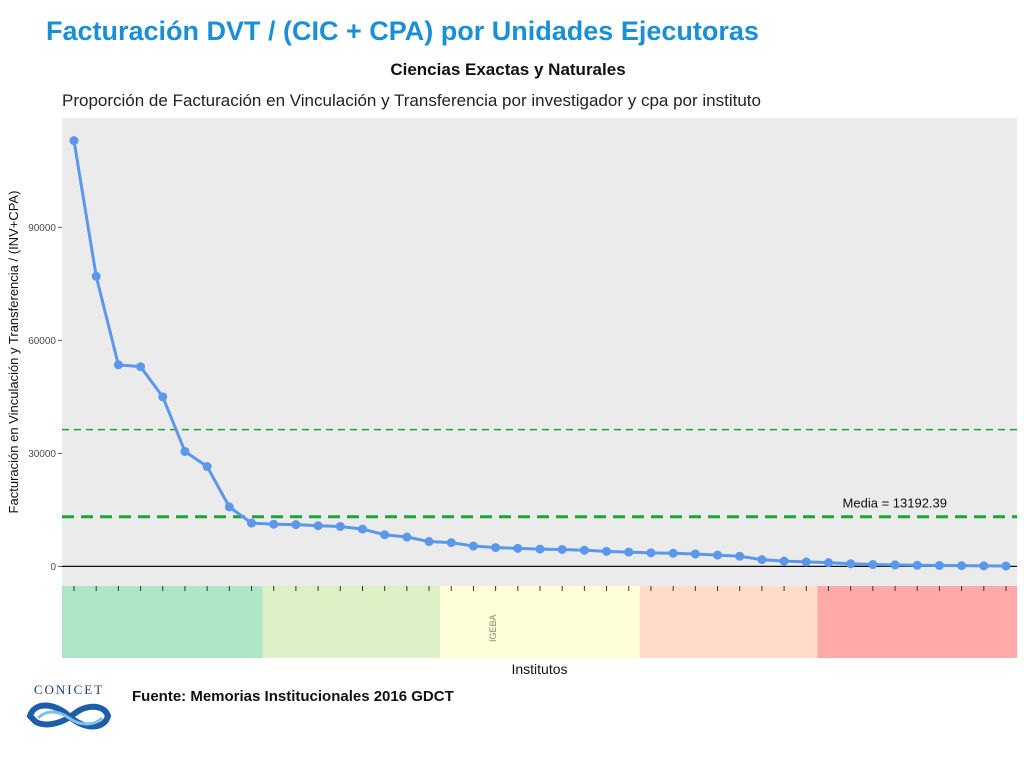  Describe the element at coordinates (69, 716) in the screenshot. I see `infinity-logo-icon` at that location.